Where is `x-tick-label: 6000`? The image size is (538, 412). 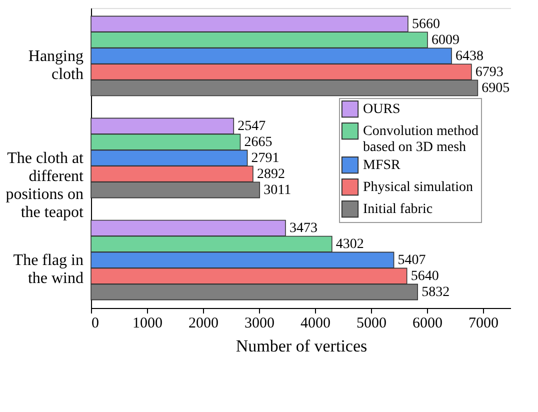 x-tick-label: 6000 is located at coordinates (427, 324).